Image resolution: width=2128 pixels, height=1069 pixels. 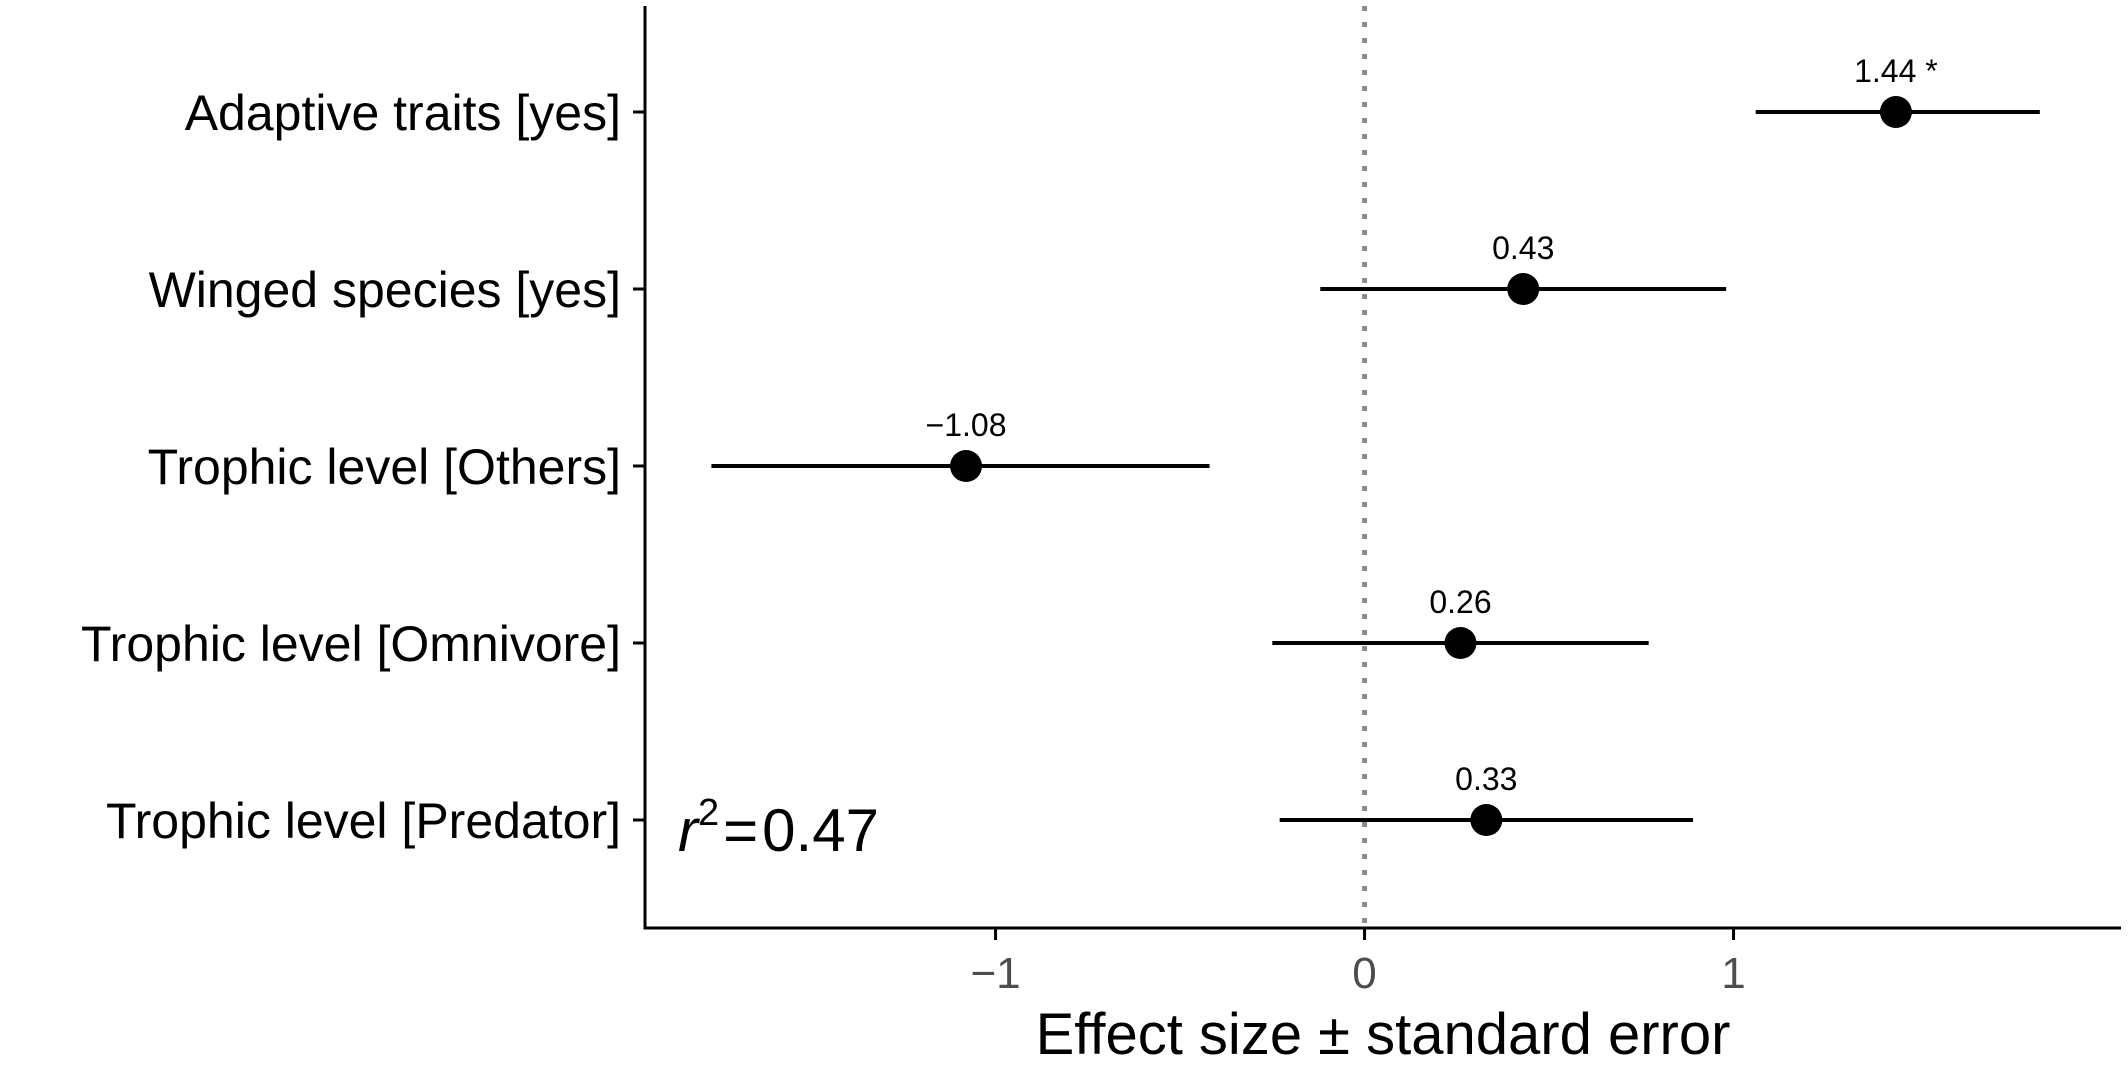 I want to click on r-exponent: 2, so click(x=708, y=813).